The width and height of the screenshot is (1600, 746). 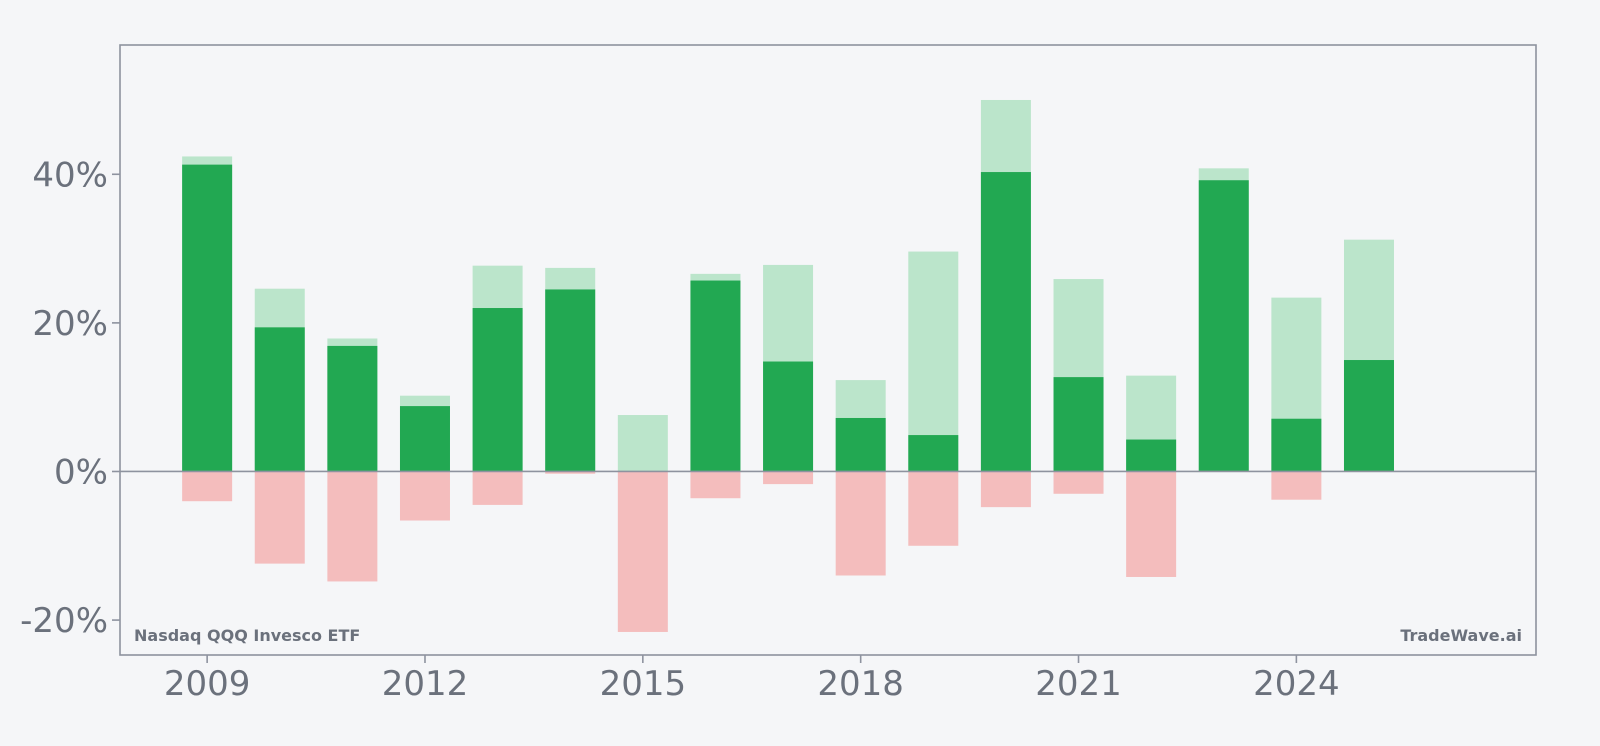 I want to click on bar-return-2009, so click(x=207, y=318).